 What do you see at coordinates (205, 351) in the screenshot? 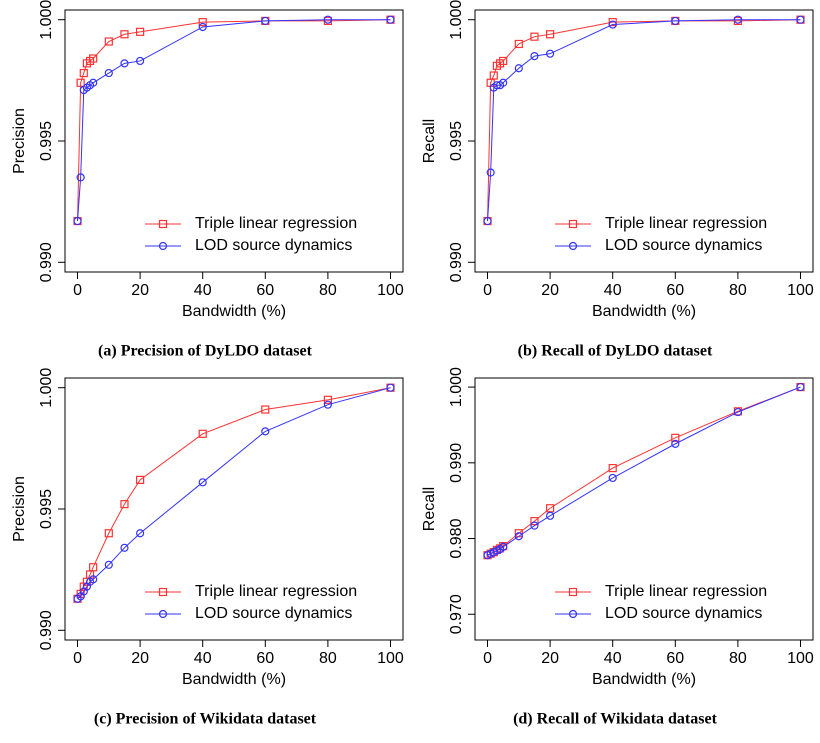
I see `caption: (a) Precision of DyLDO dataset` at bounding box center [205, 351].